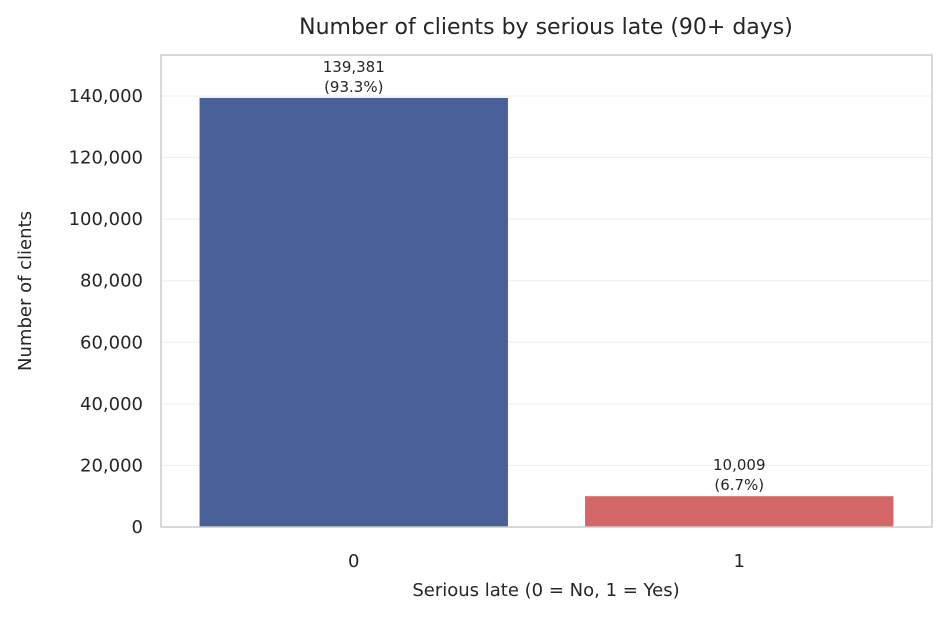  What do you see at coordinates (111, 342) in the screenshot?
I see `y-tick-label: 60,000` at bounding box center [111, 342].